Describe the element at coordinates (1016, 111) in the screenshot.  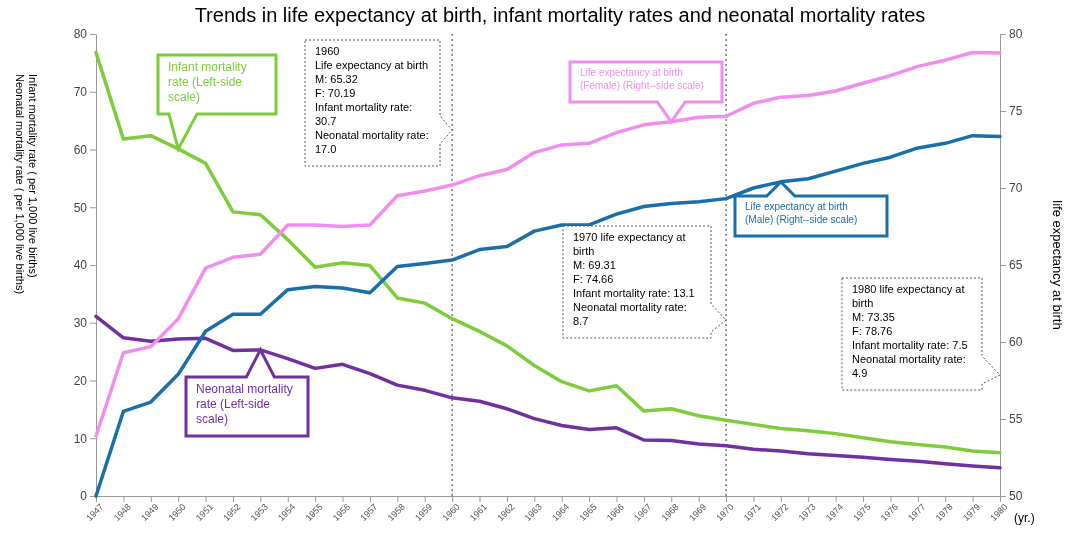
I see `y2-tick-label: 75` at that location.